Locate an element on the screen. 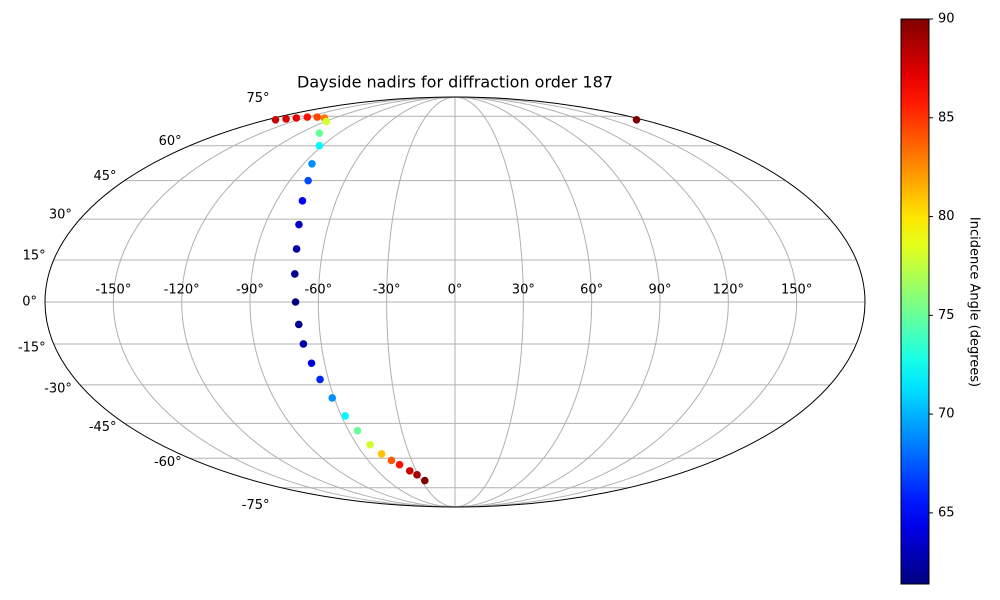  x-tick-label: 30° is located at coordinates (523, 290).